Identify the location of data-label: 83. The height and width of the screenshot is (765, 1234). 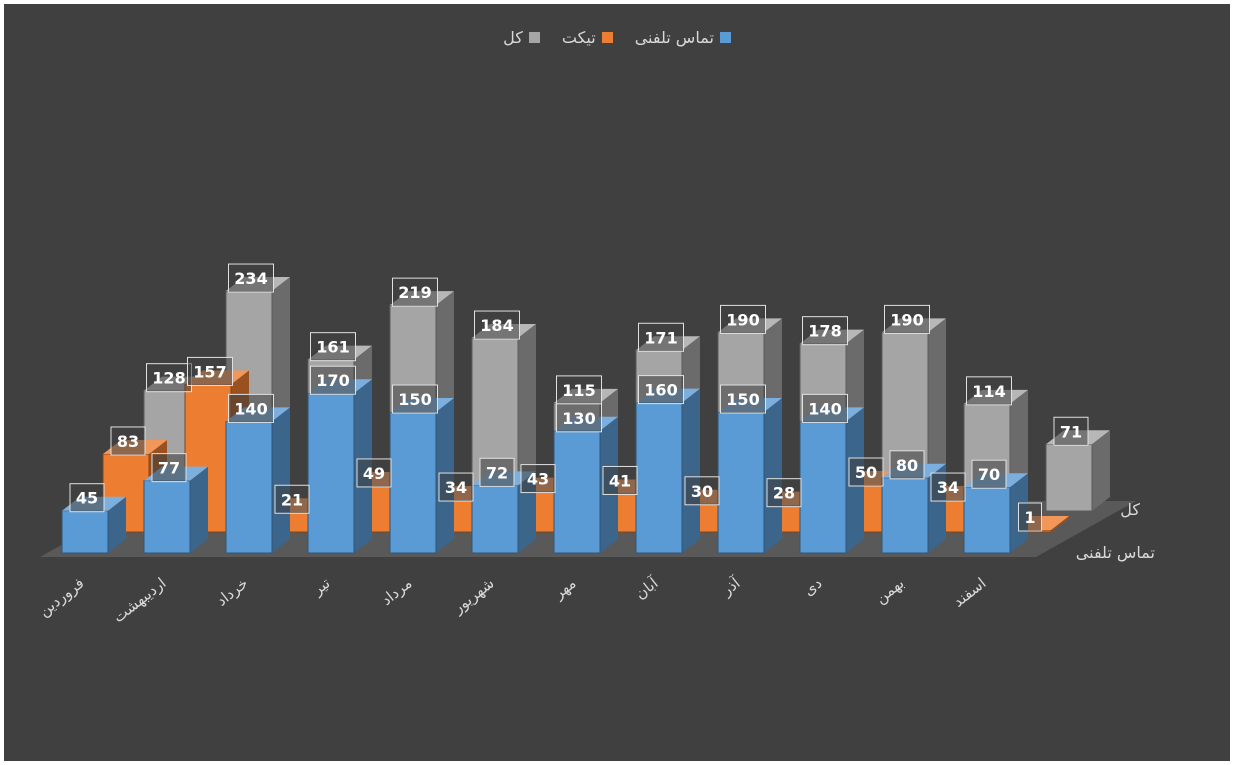
(128, 441).